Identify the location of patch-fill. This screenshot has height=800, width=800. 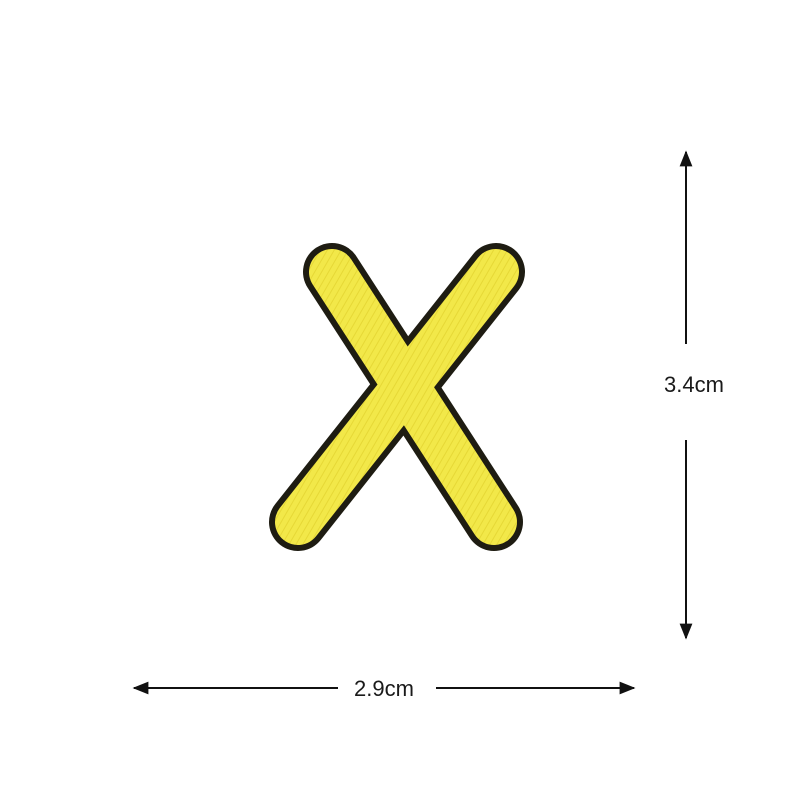
(397, 397).